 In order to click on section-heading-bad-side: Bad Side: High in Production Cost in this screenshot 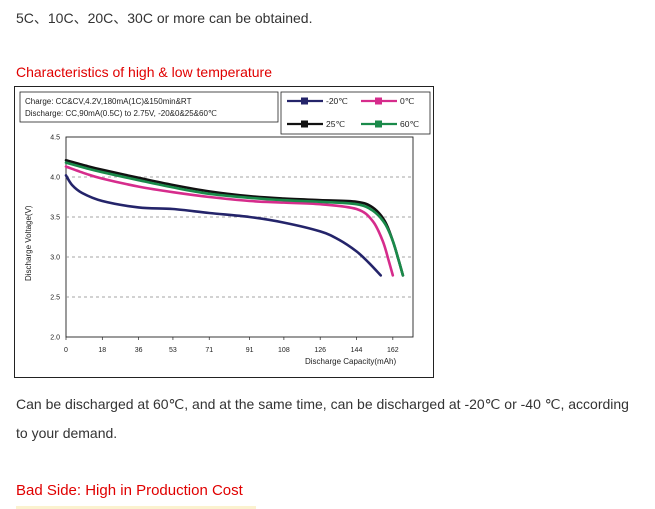, I will do `click(129, 490)`.